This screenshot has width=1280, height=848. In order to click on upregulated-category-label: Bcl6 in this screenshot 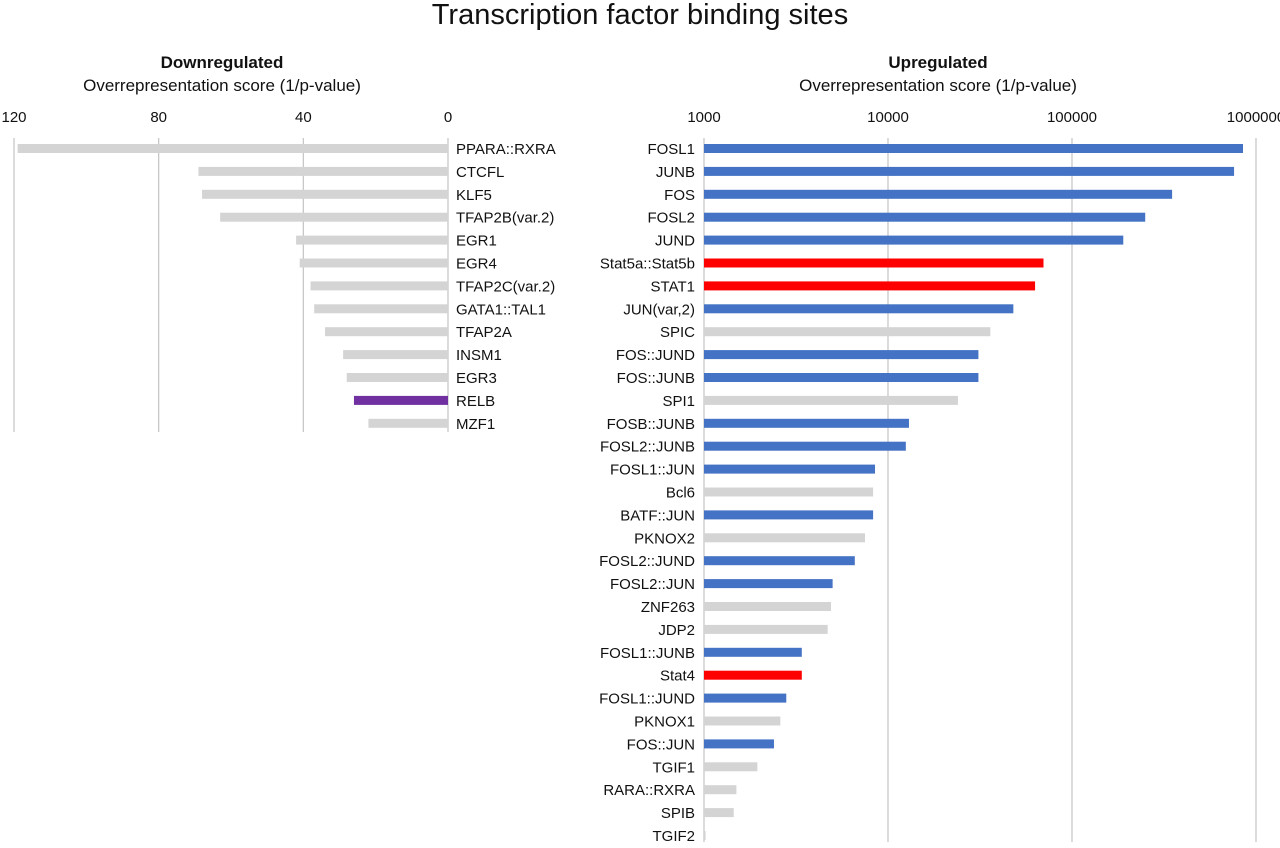, I will do `click(680, 493)`.